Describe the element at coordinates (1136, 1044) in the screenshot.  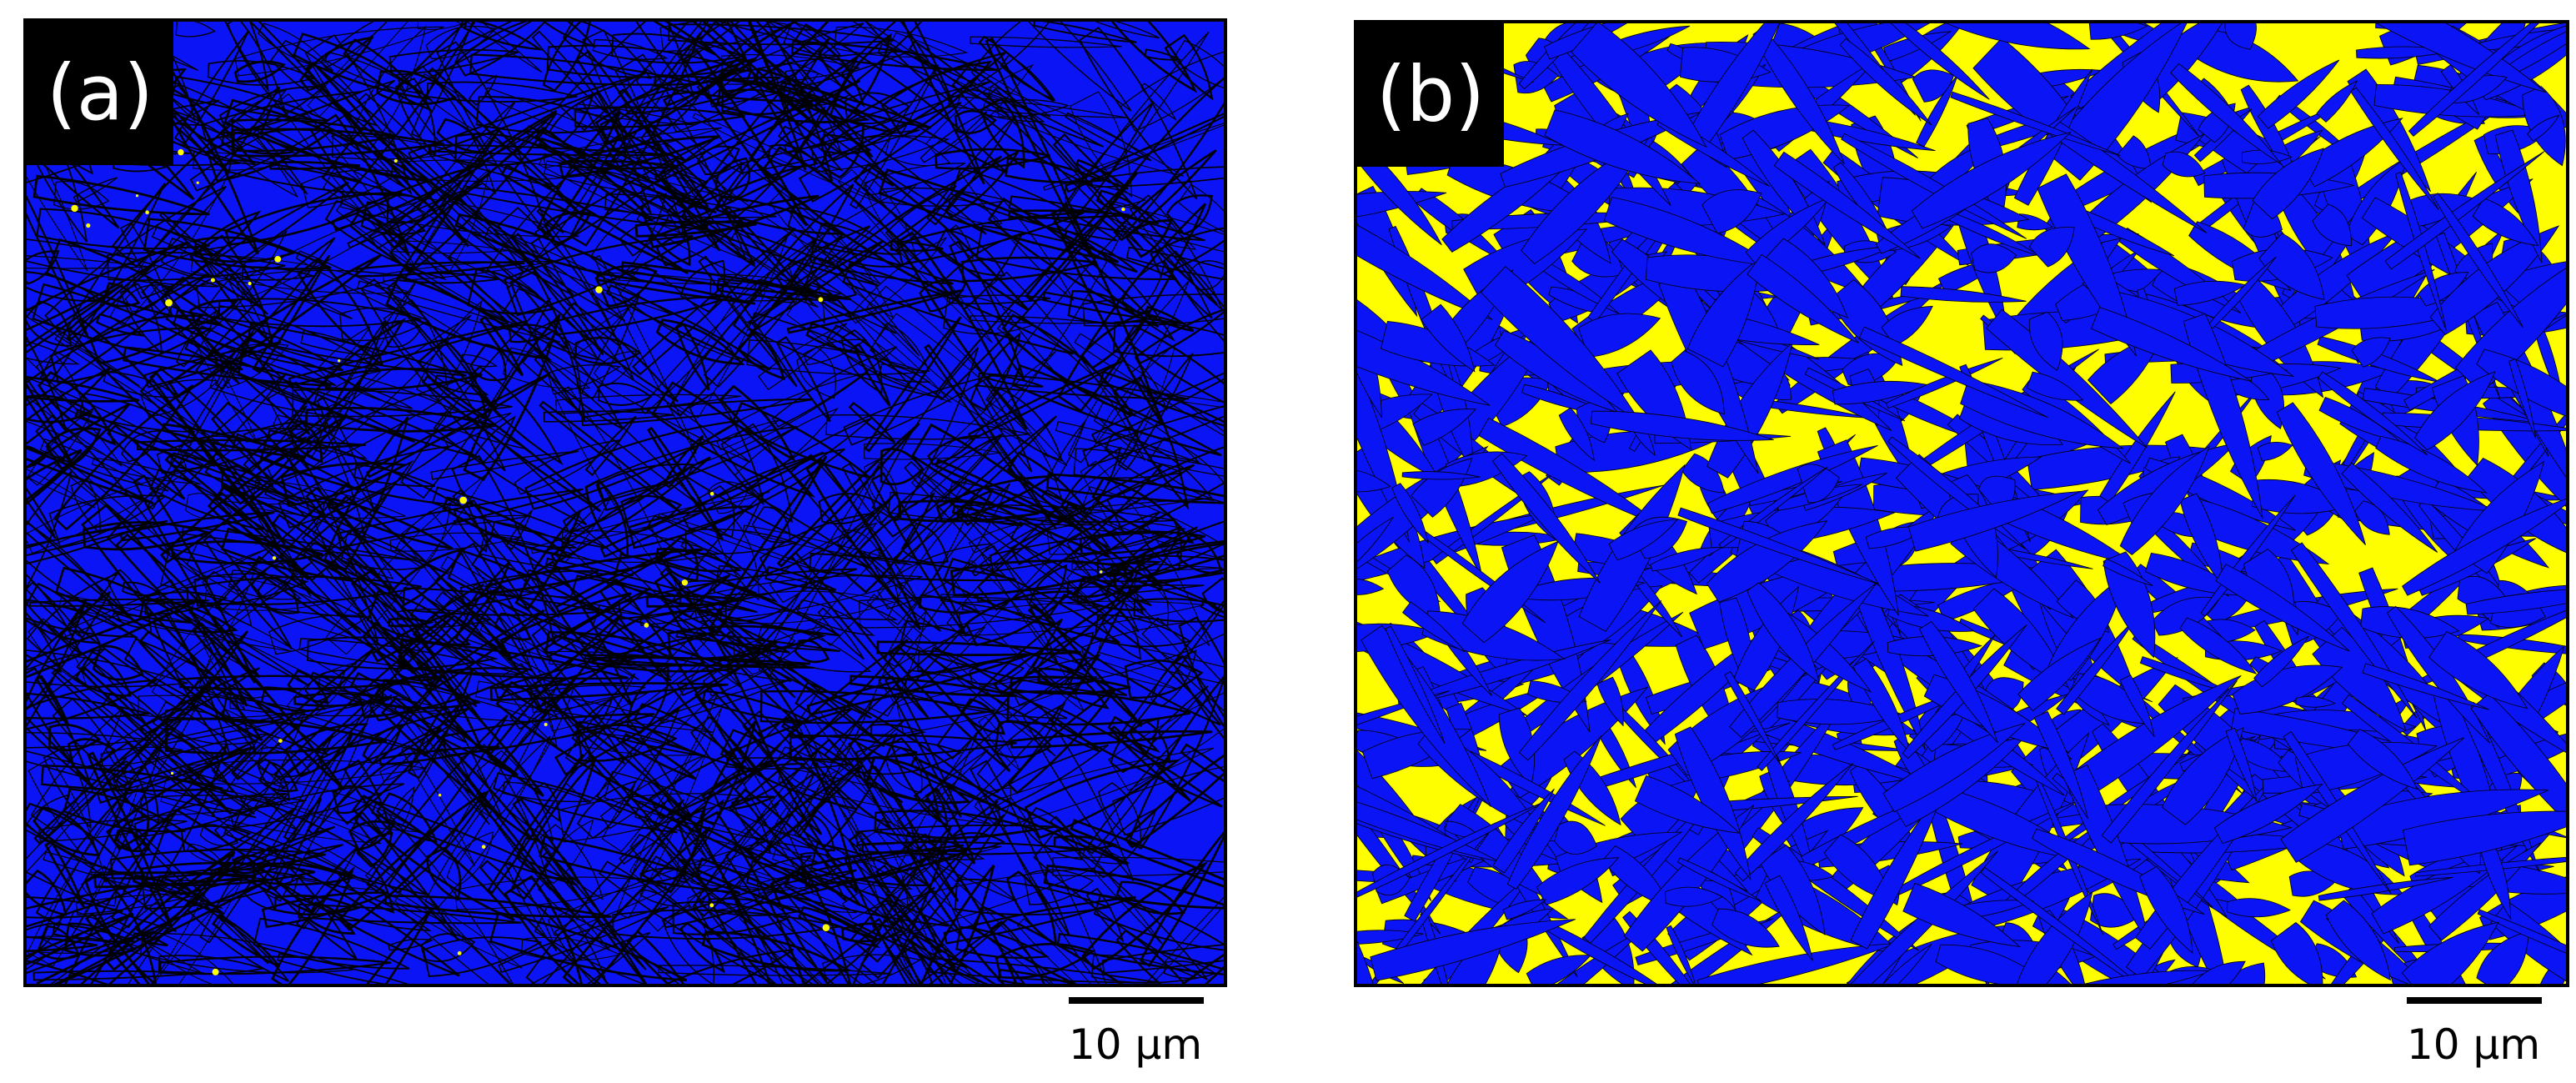
I see `scale-bar-label-a: 10 μm` at that location.